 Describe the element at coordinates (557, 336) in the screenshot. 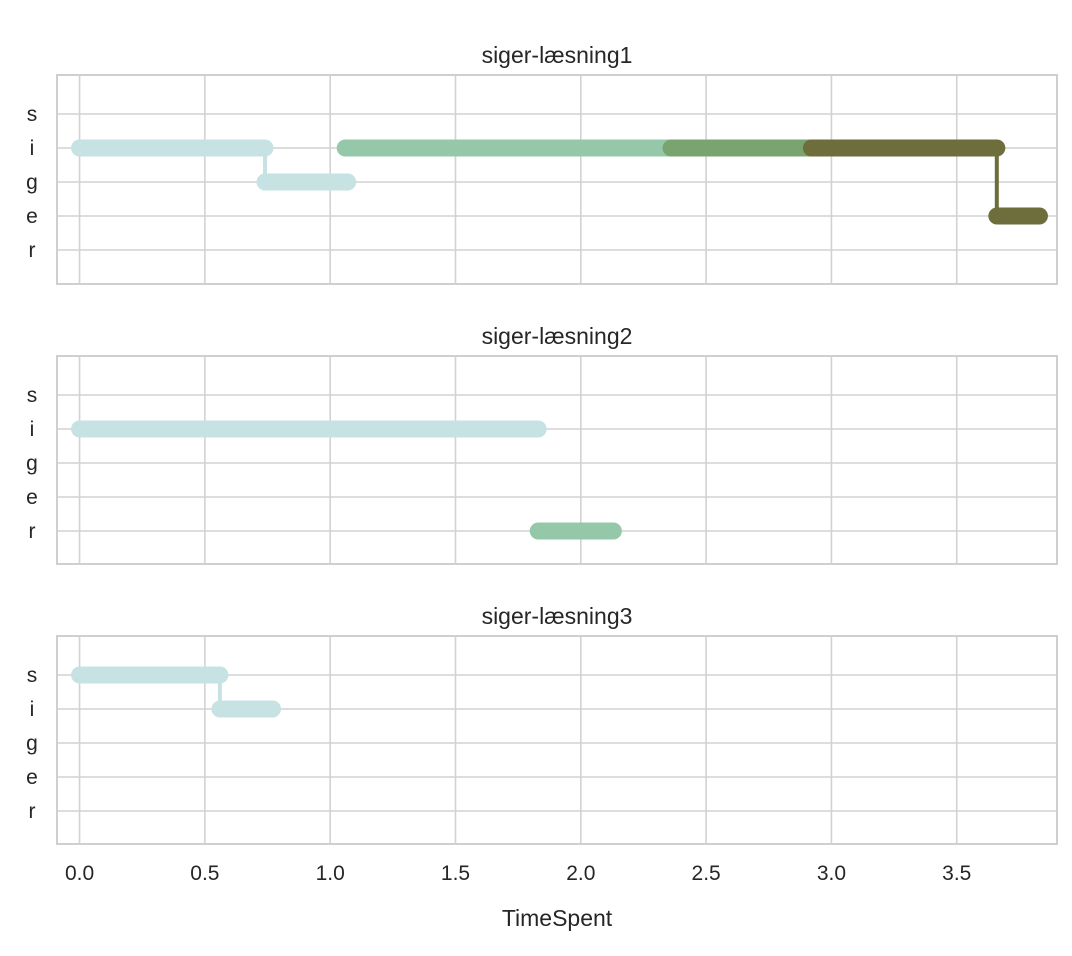

I see `panel-title: siger-læsning2` at that location.